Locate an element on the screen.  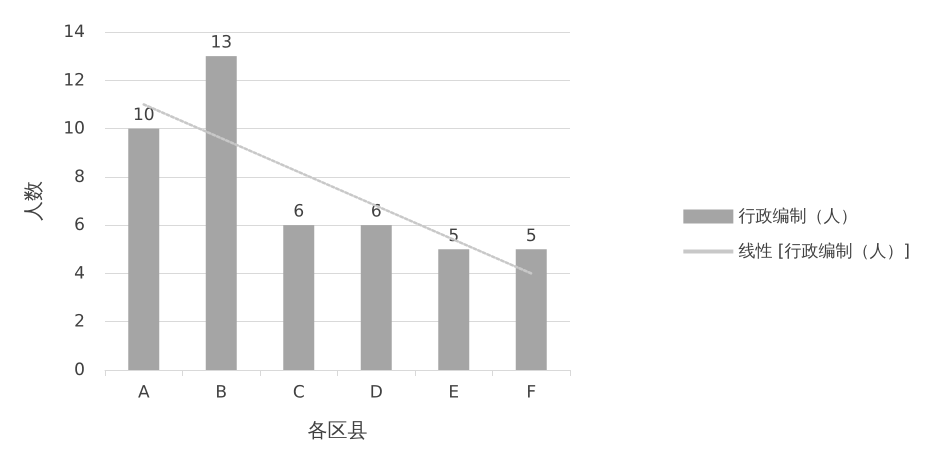
x-tick-label: D is located at coordinates (376, 392).